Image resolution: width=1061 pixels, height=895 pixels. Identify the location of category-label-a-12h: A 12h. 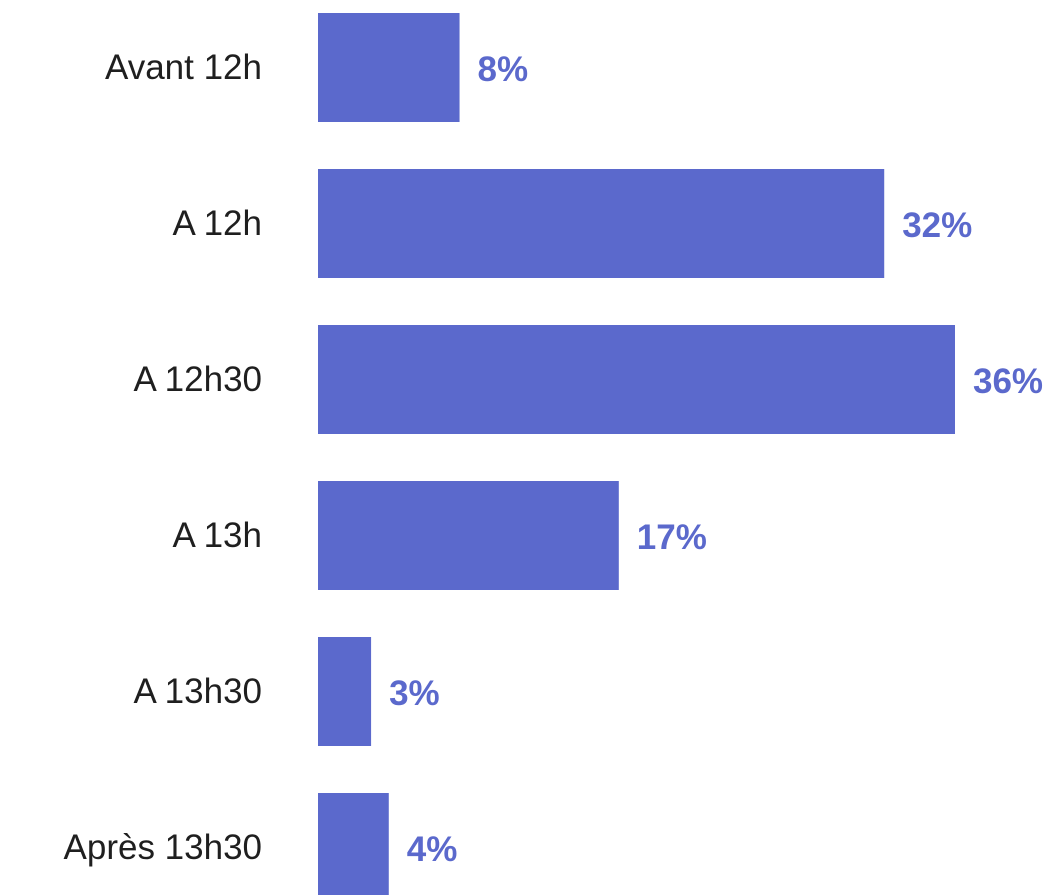
(217, 223).